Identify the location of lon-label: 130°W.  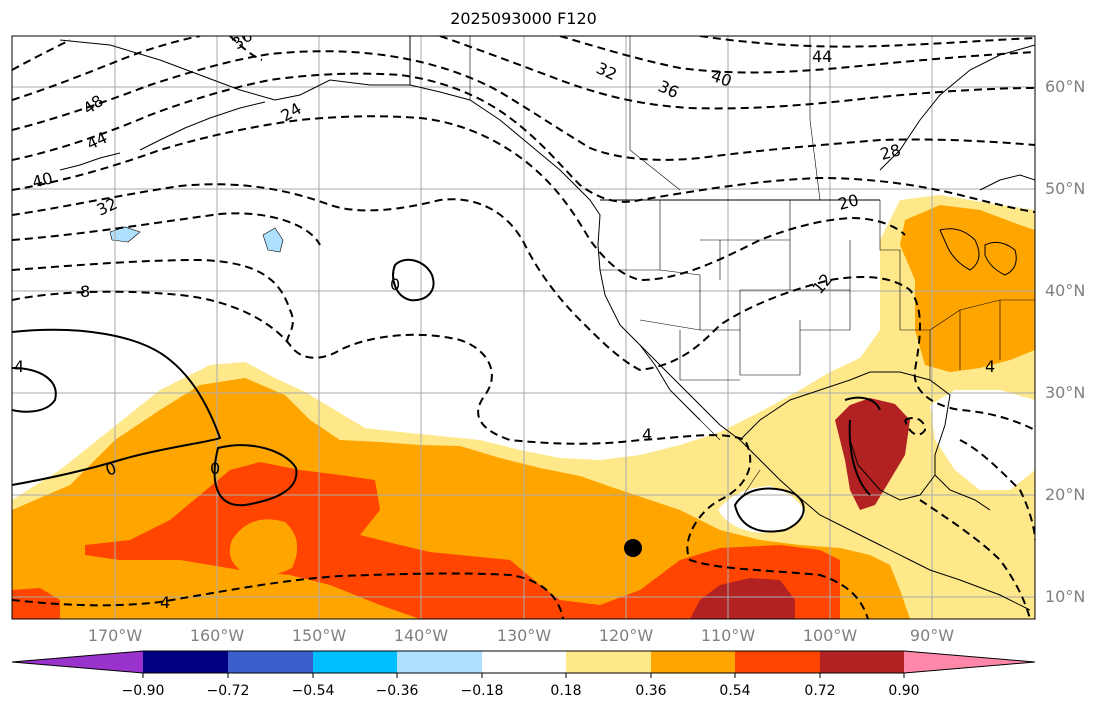
(524, 635).